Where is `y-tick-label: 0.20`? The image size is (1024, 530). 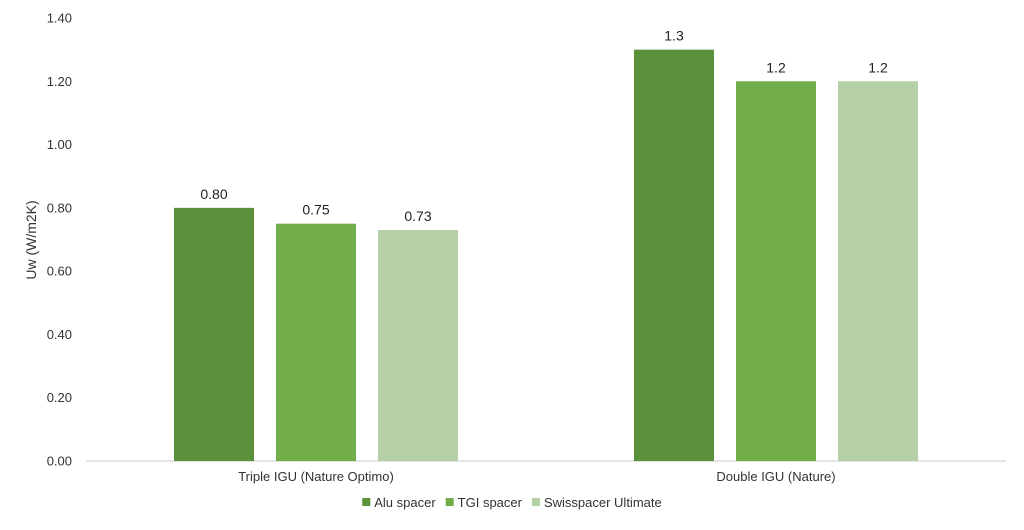
y-tick-label: 0.20 is located at coordinates (59, 397).